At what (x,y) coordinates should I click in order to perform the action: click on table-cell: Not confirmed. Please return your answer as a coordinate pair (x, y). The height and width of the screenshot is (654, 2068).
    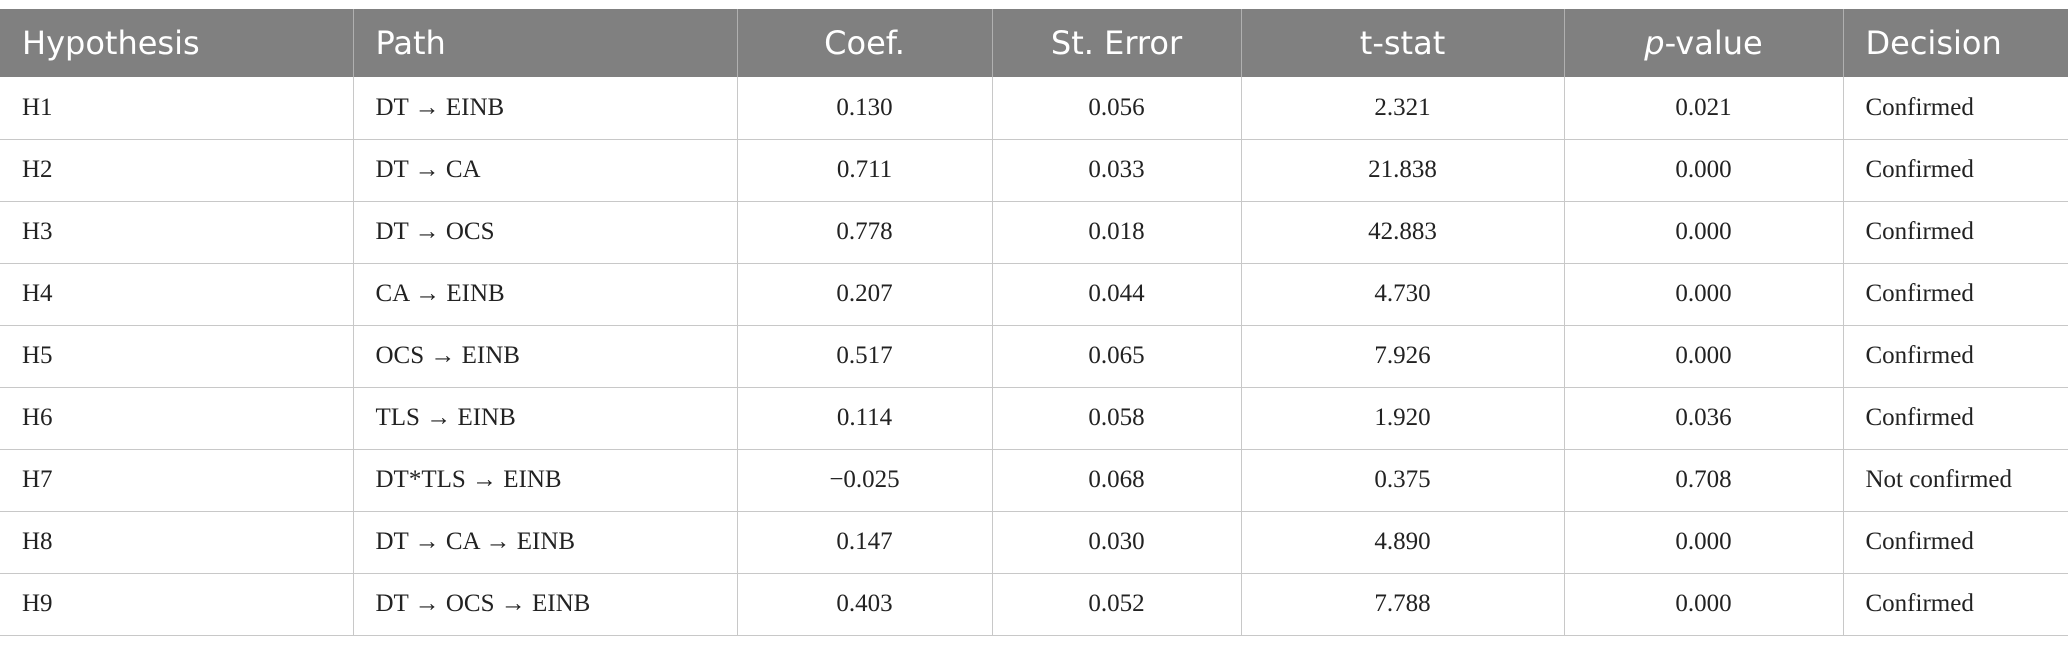
    Looking at the image, I should click on (1955, 480).